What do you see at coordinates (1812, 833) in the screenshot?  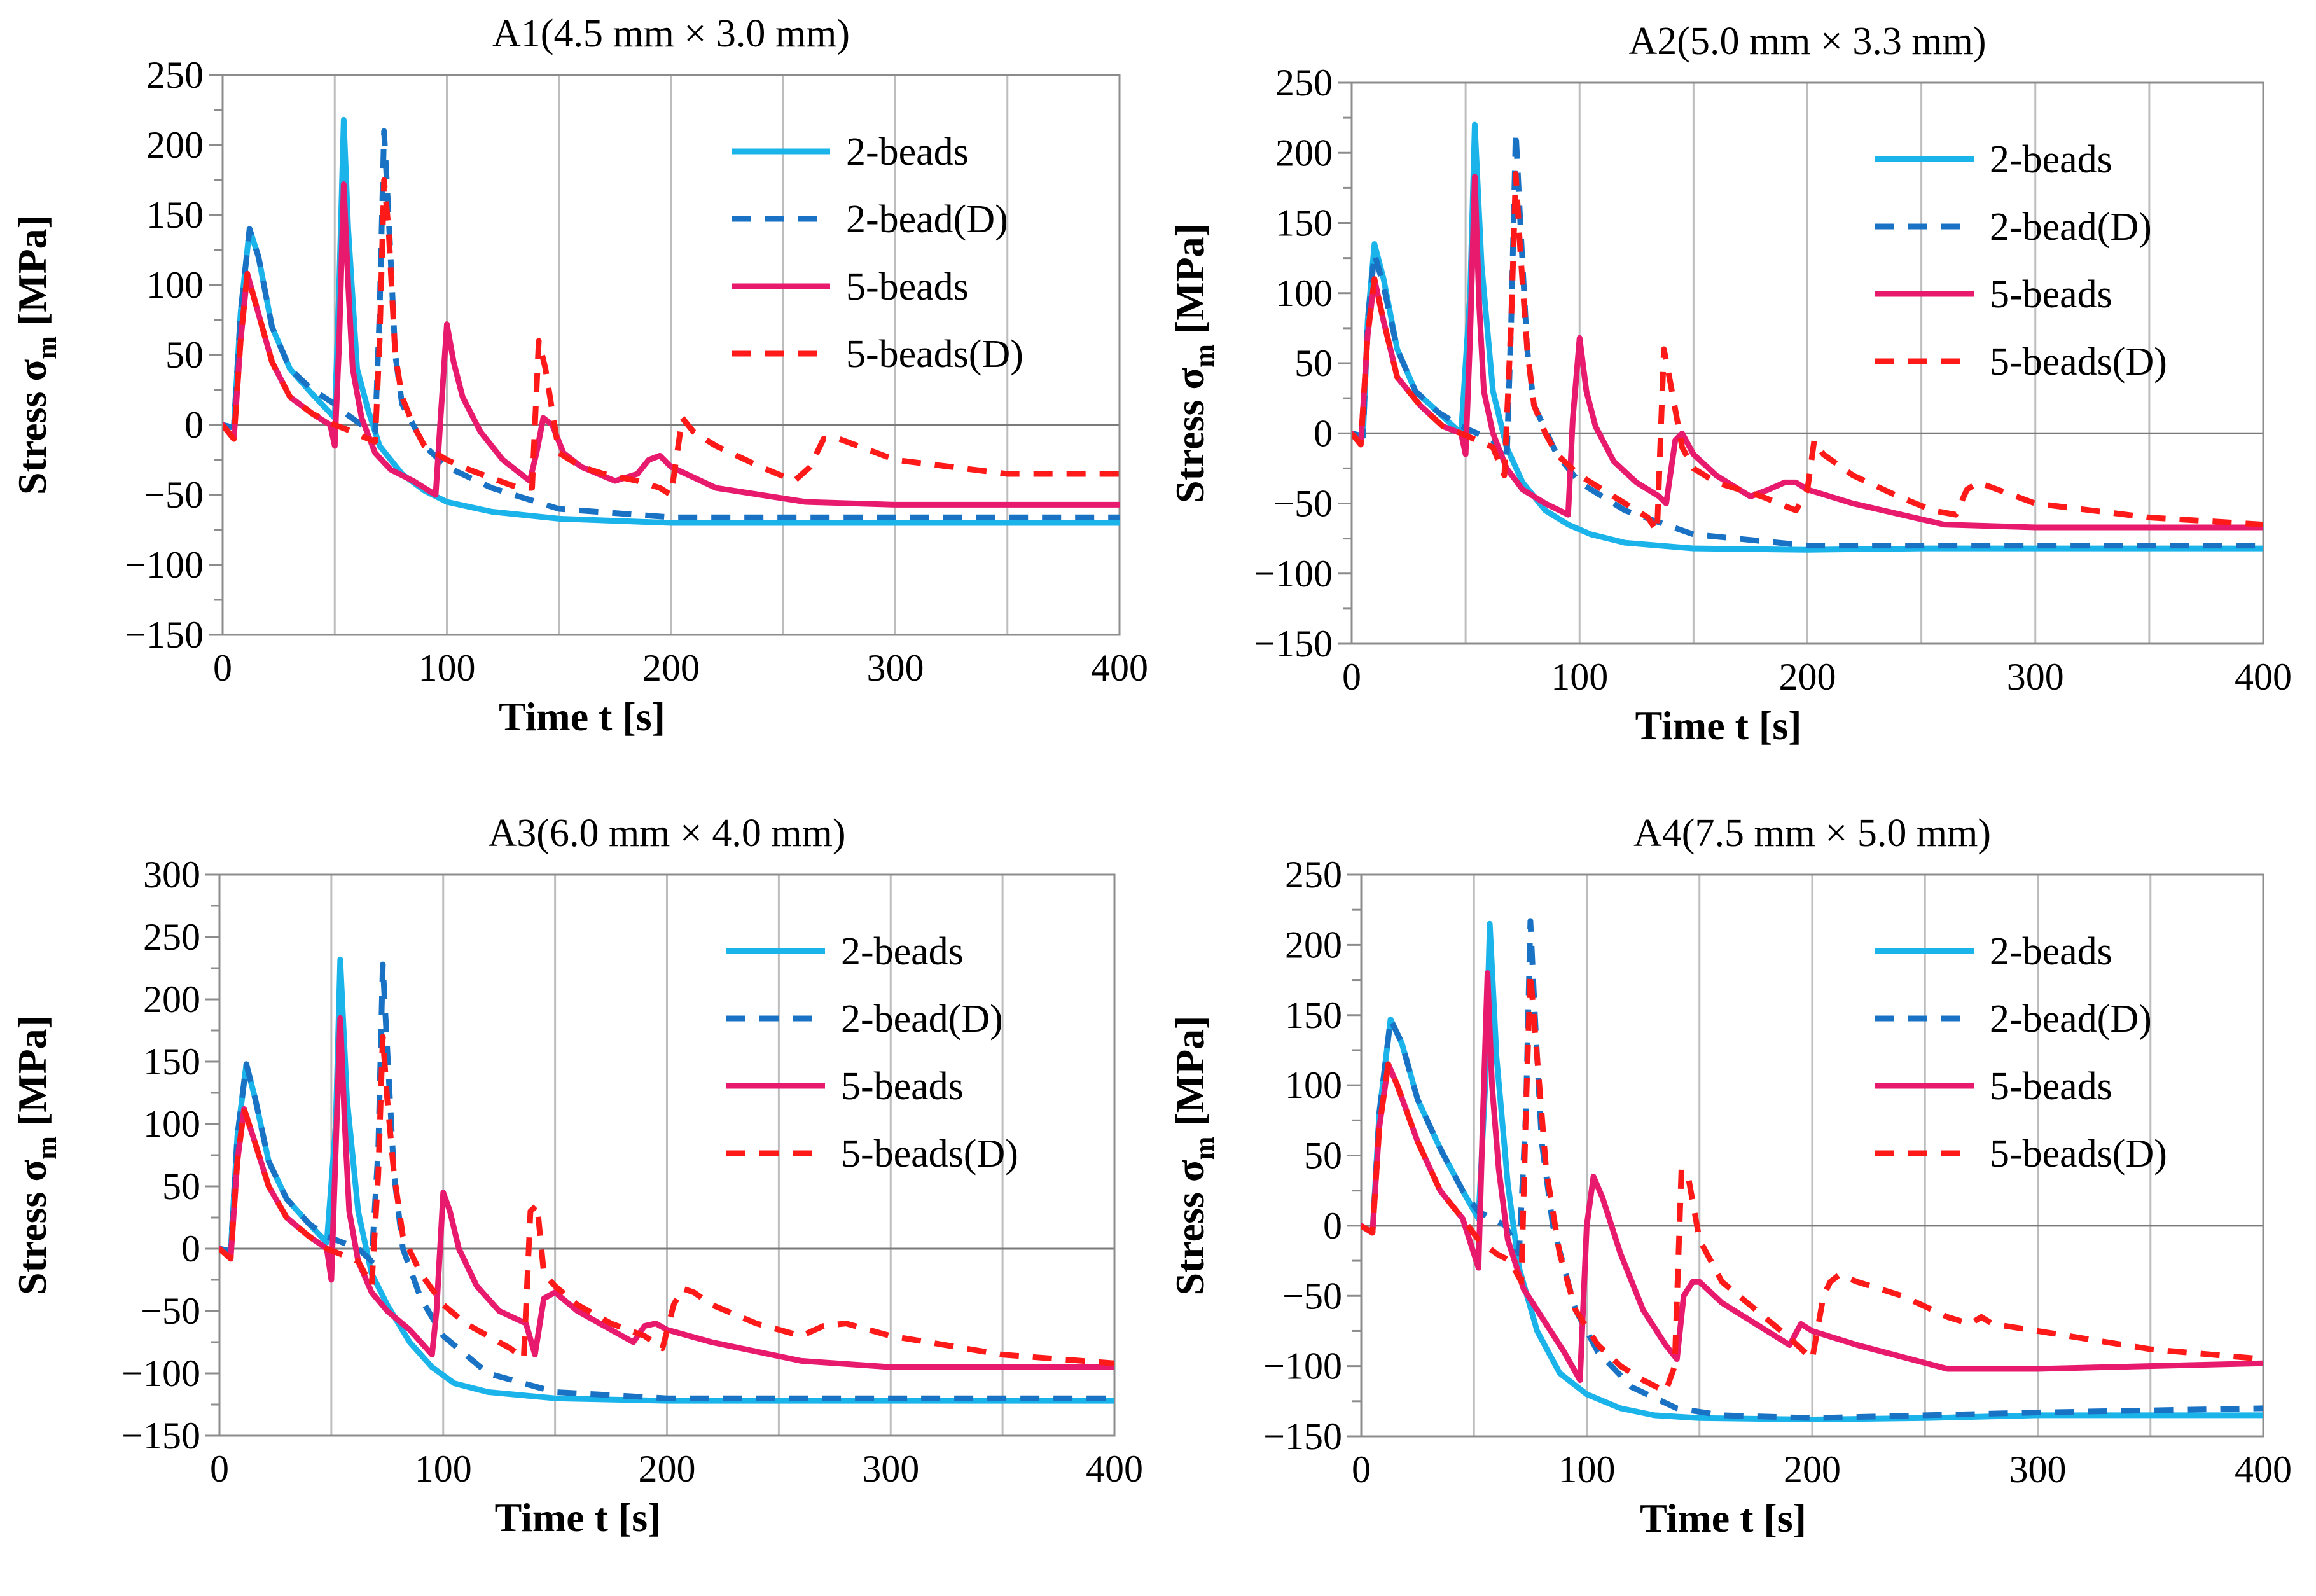 I see `chart-title: A4(7.5 mm × 5.0 mm)` at bounding box center [1812, 833].